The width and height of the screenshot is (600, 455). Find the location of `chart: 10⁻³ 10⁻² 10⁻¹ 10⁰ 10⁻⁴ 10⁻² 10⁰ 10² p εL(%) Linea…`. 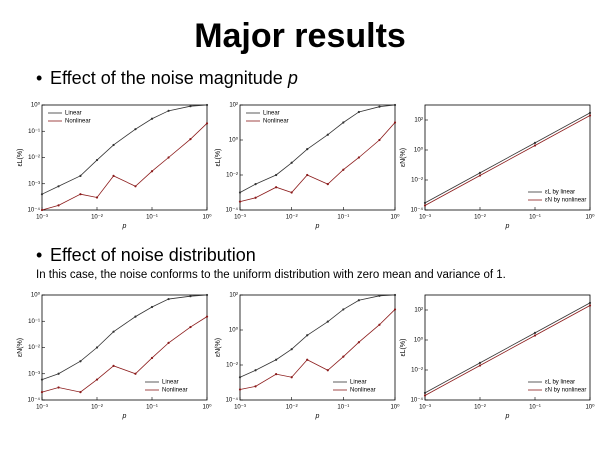

chart: 10⁻³ 10⁻² 10⁻¹ 10⁰ 10⁻⁴ 10⁻² 10⁰ 10² p εL(%) Linea… is located at coordinates (307, 166).